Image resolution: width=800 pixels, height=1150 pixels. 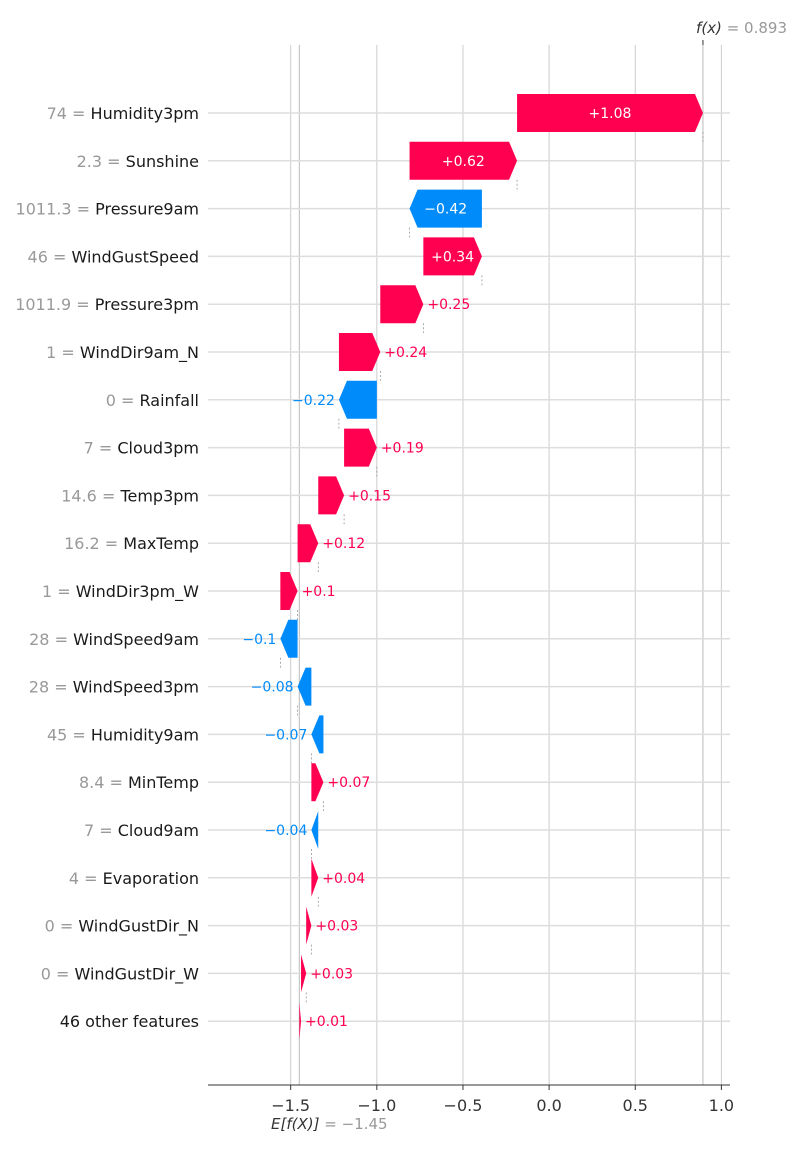 I want to click on feature-label: 16.2 = MaxTemp, so click(x=131, y=543).